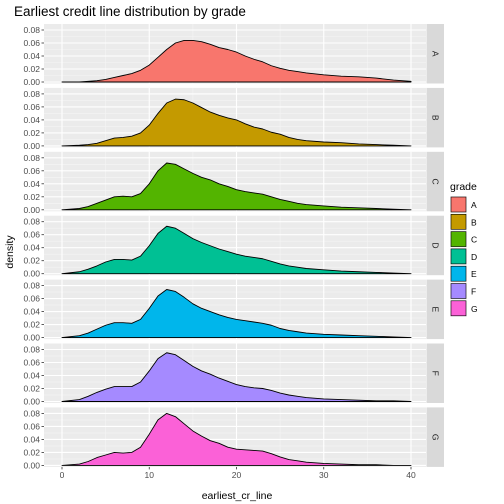 This screenshot has width=504, height=504. Describe the element at coordinates (411, 475) in the screenshot. I see `x-tick-label: 40` at that location.